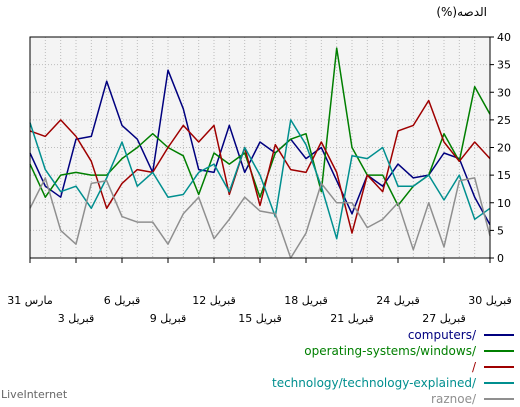 This screenshot has width=520, height=407. I want to click on x-tick-label: 31 مارس, so click(30, 300).